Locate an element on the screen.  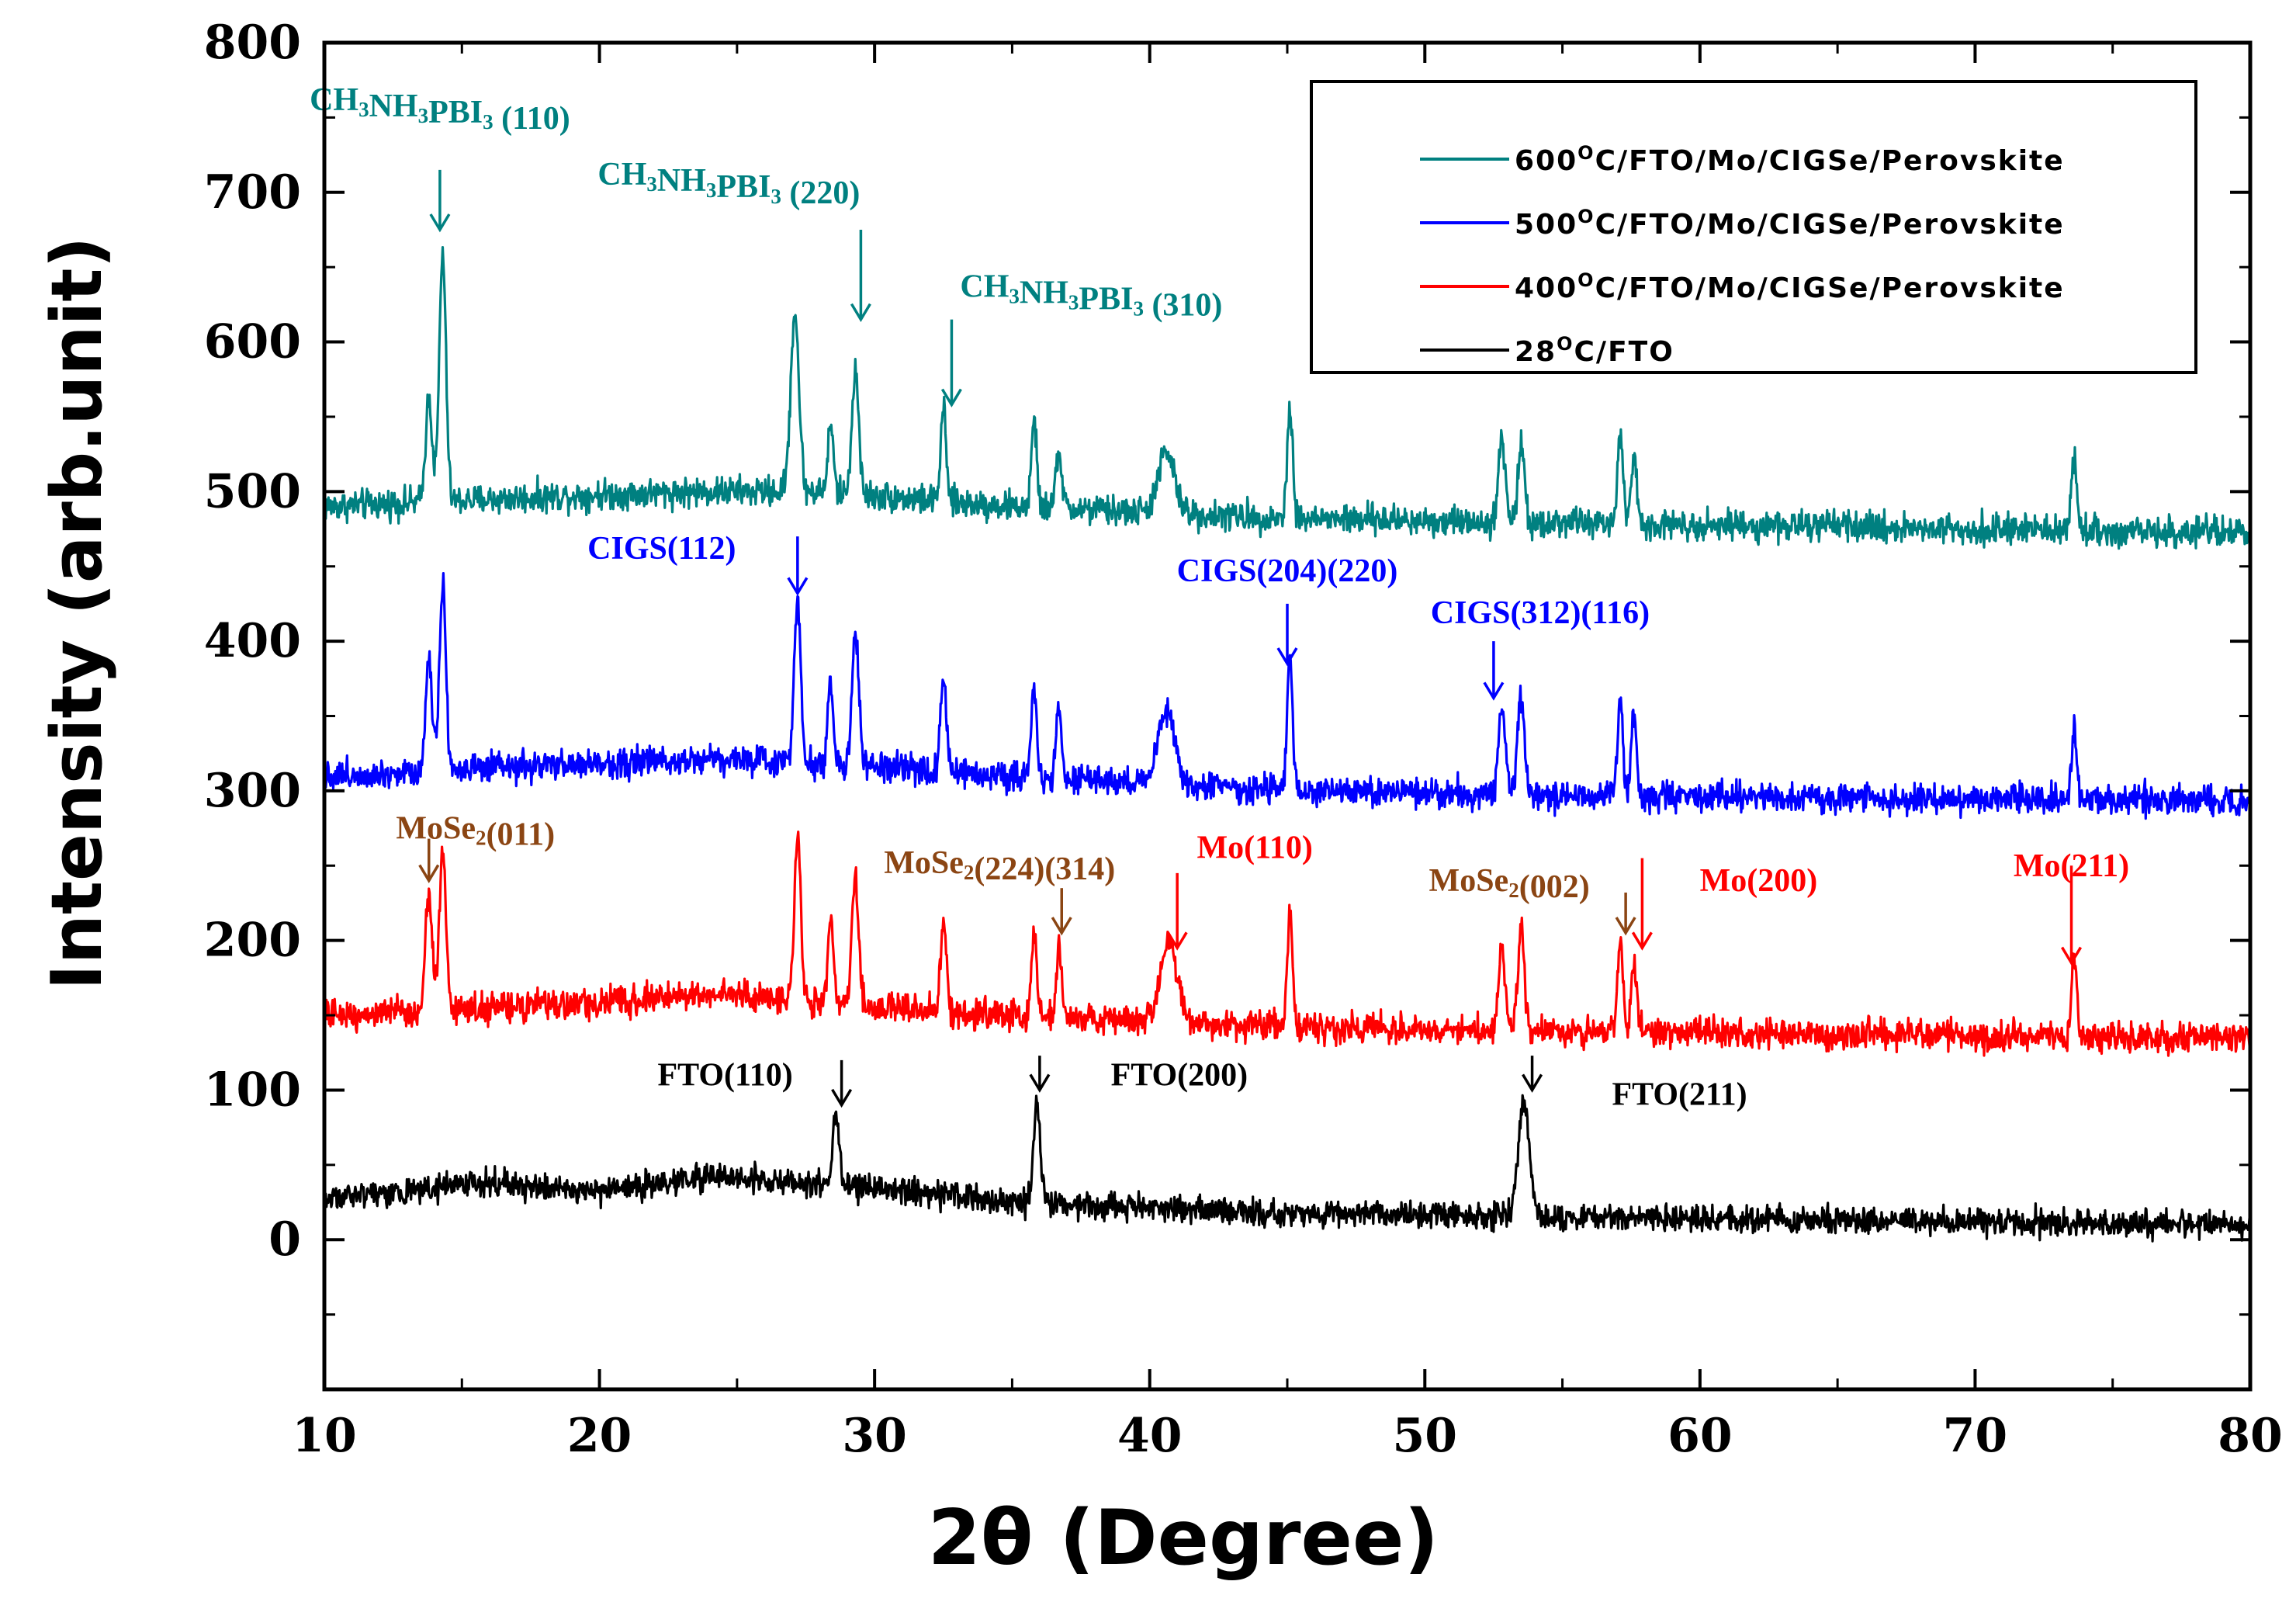
annotation-label: FTO(200) is located at coordinates (1180, 1076).